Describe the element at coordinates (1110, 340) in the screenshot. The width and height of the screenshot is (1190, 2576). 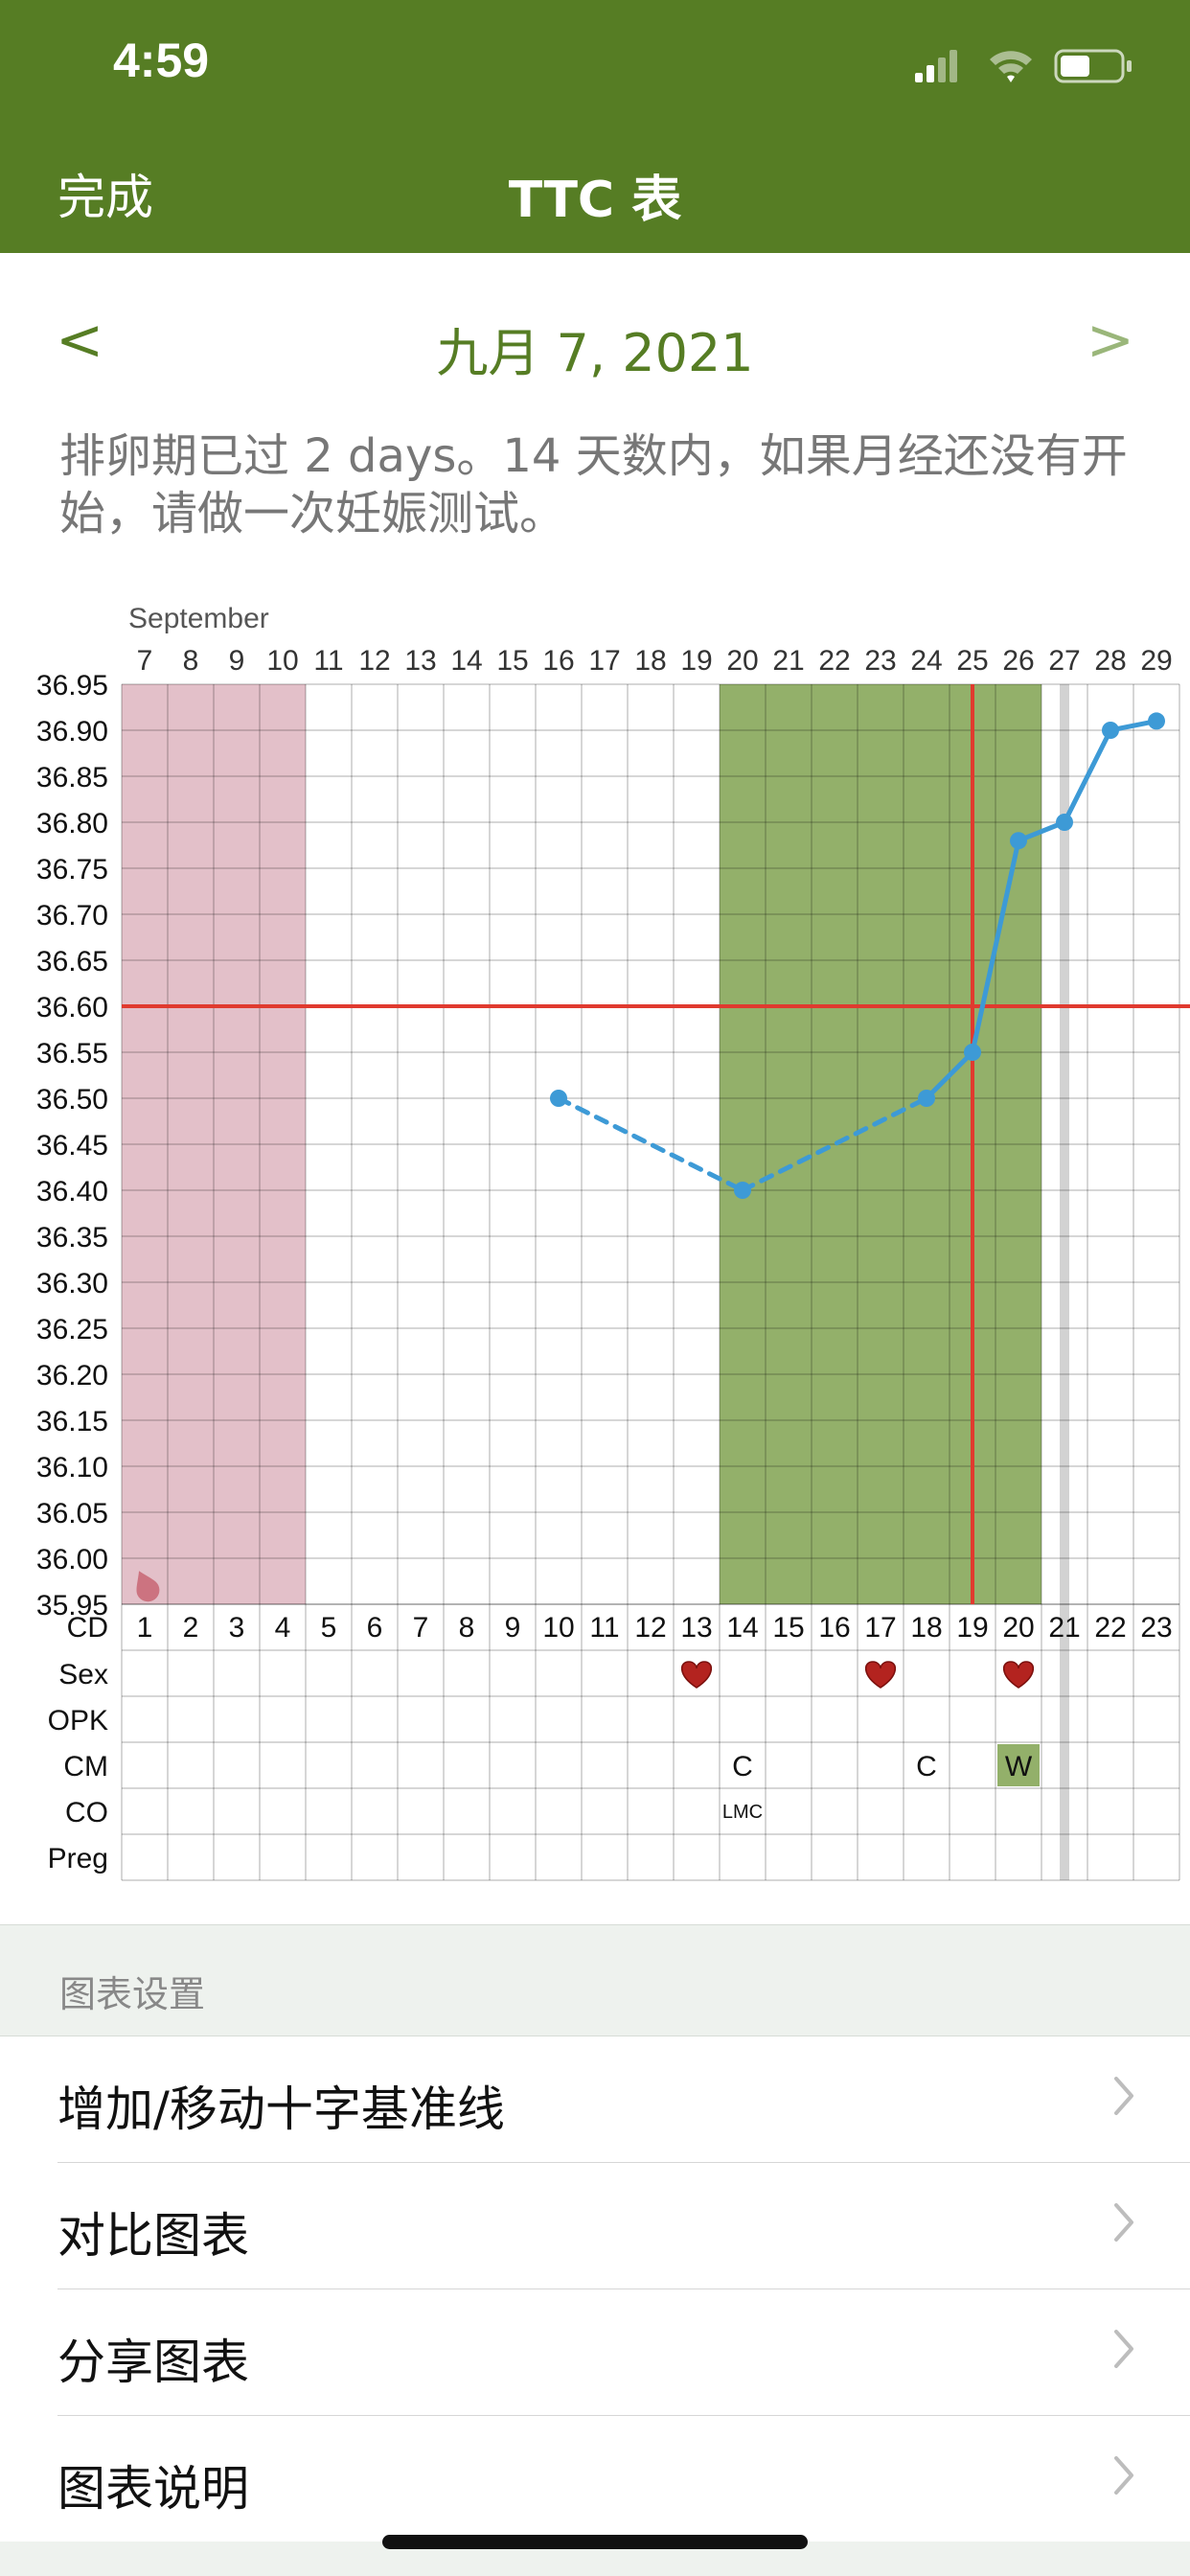
I see `next-date-button: >` at that location.